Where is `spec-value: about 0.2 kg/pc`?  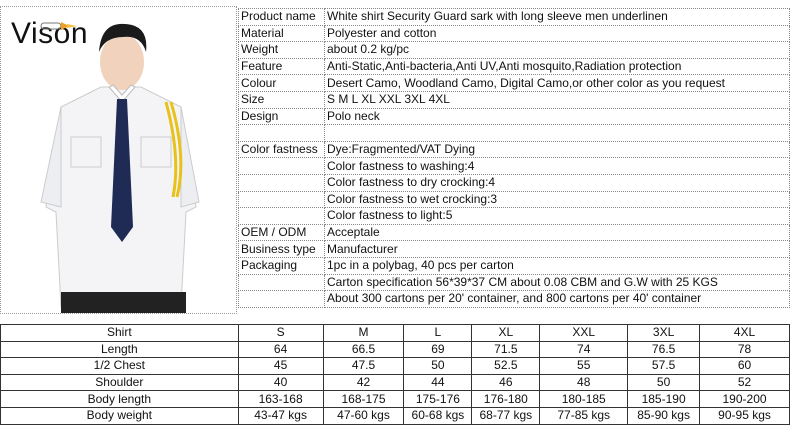 spec-value: about 0.2 kg/pc is located at coordinates (557, 50).